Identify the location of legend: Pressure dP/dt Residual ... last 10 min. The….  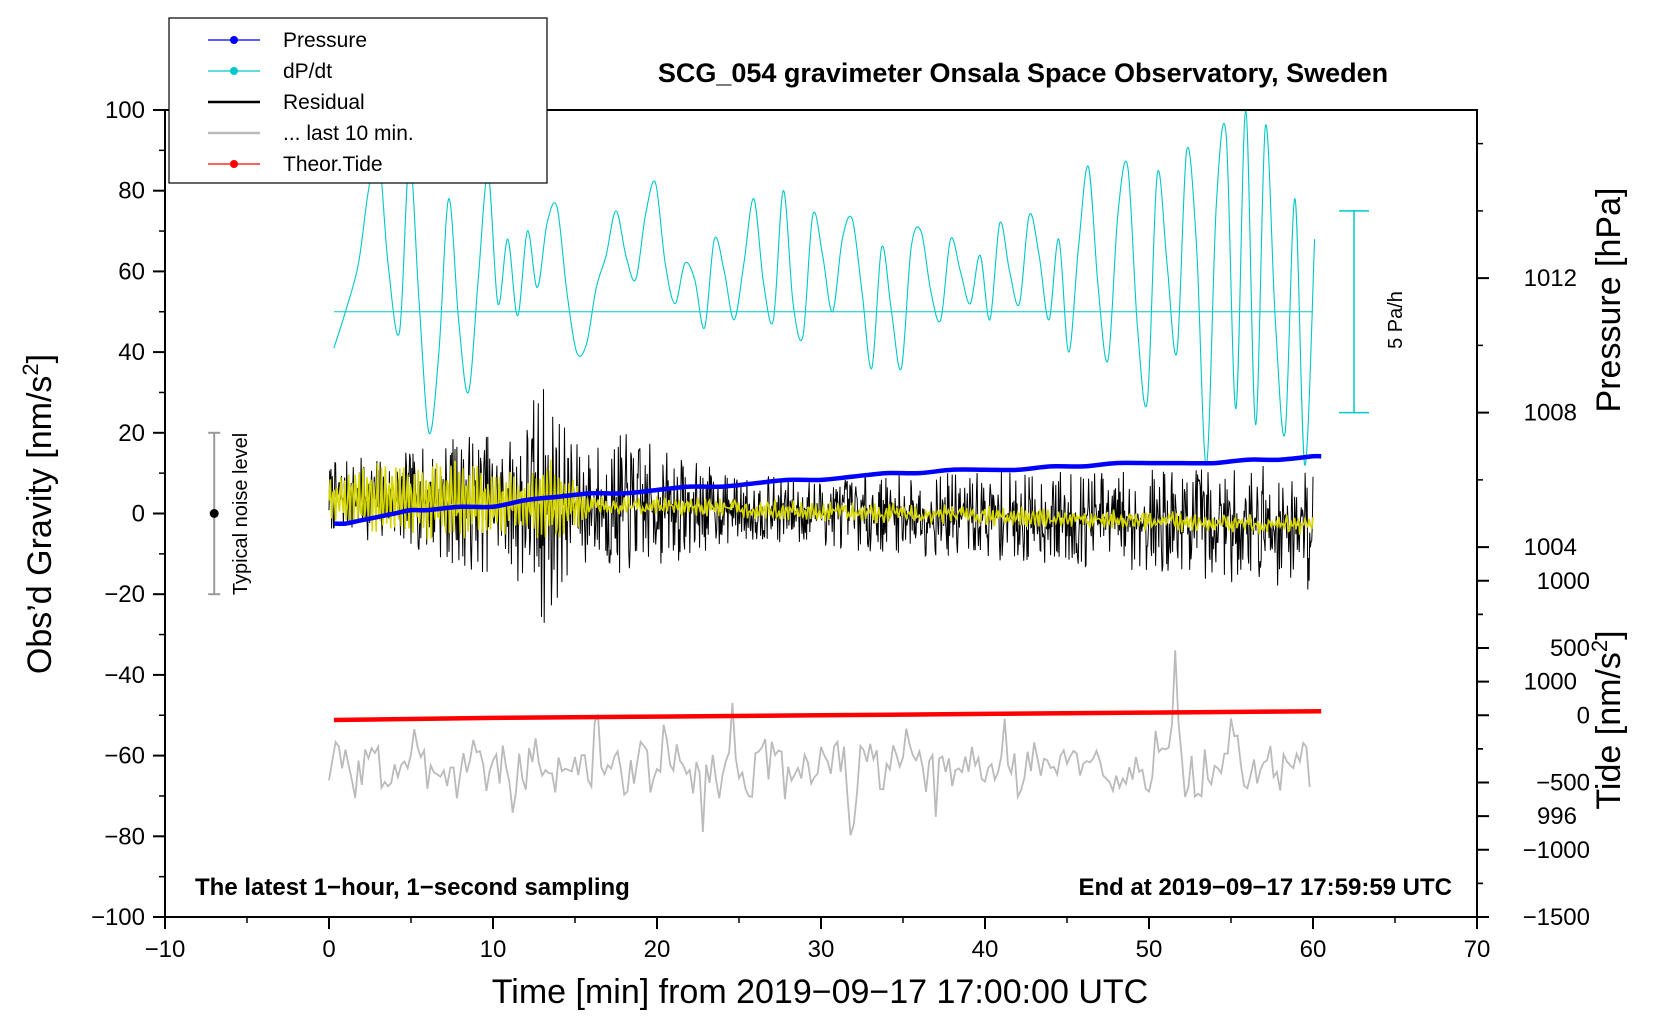
(358, 100).